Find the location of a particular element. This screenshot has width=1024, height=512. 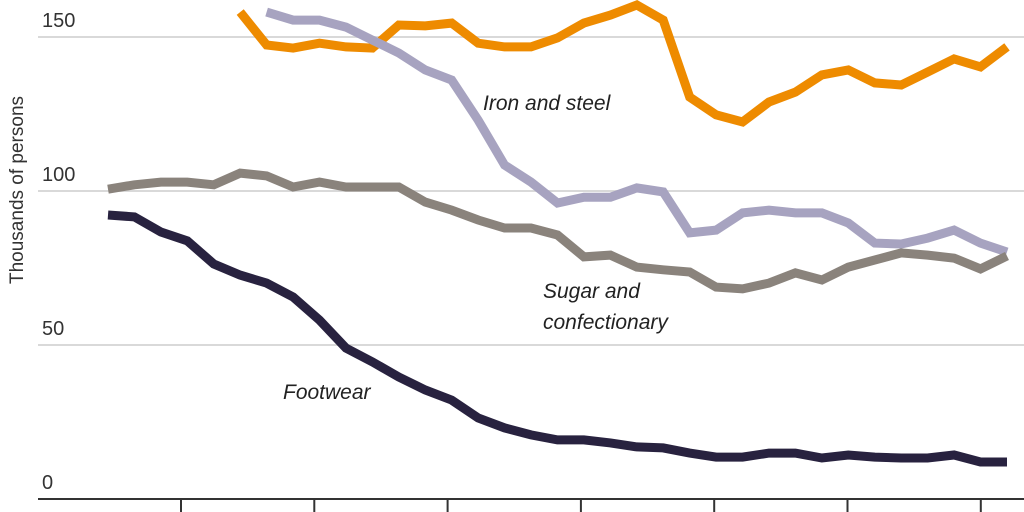

series-label-iron-and-steel: Iron and steel is located at coordinates (547, 103).